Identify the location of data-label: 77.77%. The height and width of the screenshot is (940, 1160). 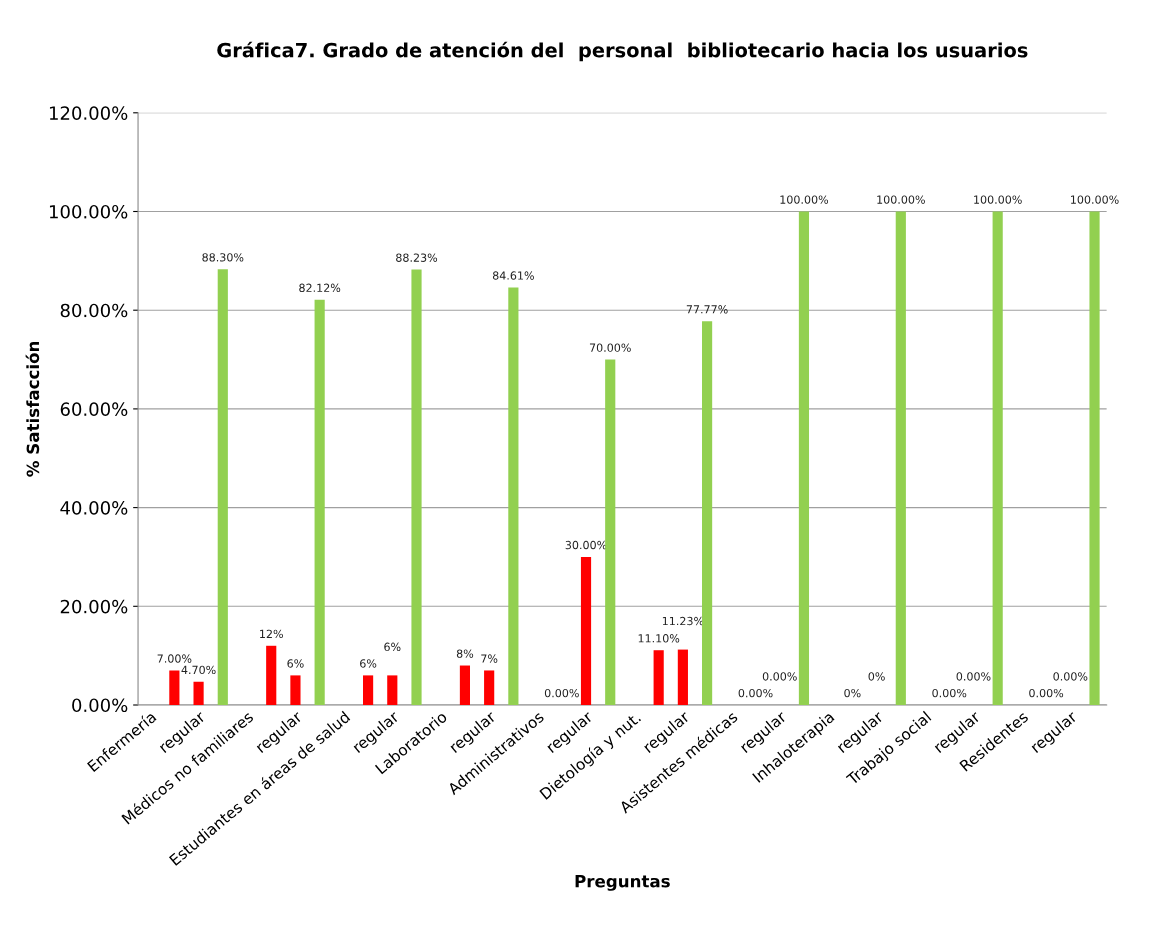
(707, 309).